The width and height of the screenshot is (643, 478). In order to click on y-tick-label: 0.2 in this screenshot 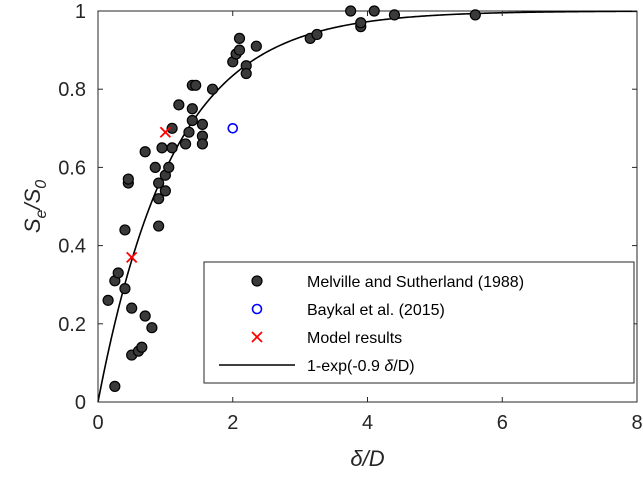, I will do `click(72, 325)`.